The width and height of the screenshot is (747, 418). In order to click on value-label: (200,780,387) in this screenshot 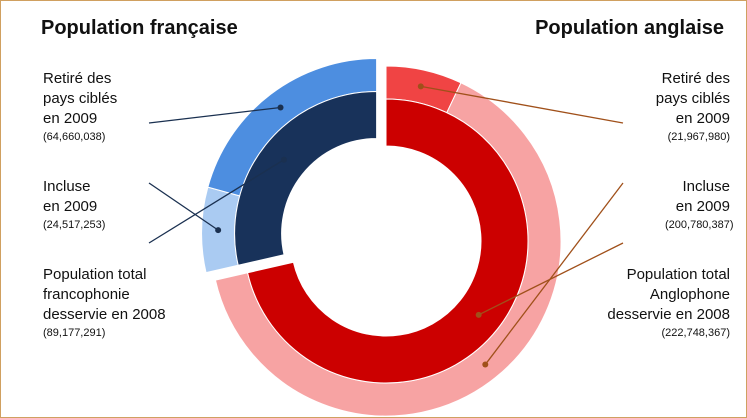, I will do `click(699, 225)`.